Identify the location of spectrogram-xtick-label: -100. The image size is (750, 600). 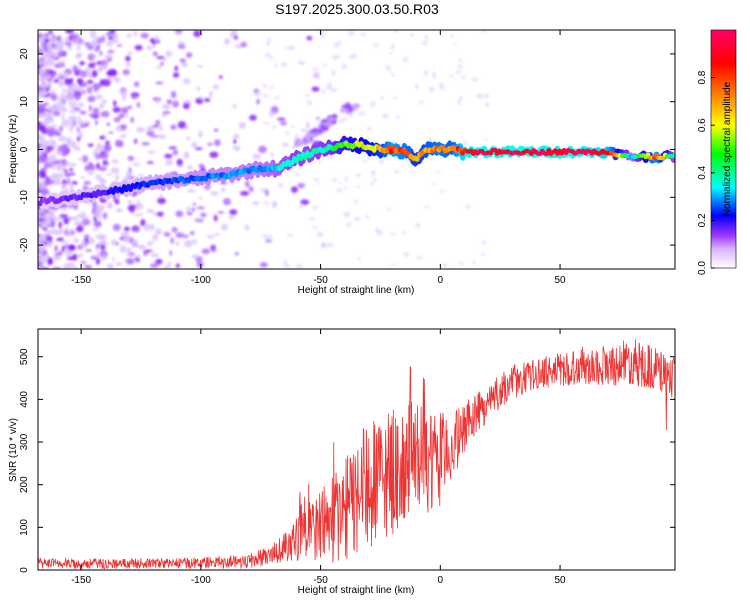
(201, 280).